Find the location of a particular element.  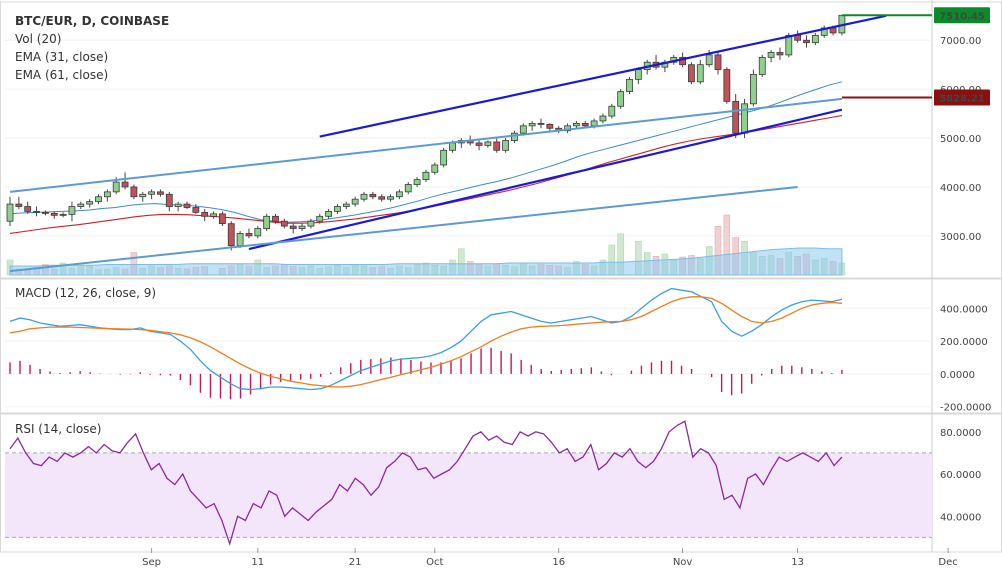

price-tick-label: 4000.00 is located at coordinates (960, 188).